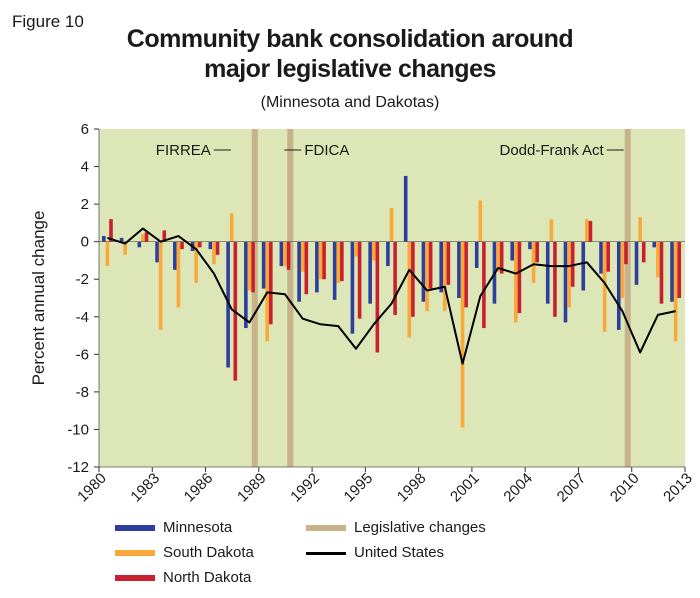  Describe the element at coordinates (334, 270) in the screenshot. I see `bar-minnesota-1993` at that location.